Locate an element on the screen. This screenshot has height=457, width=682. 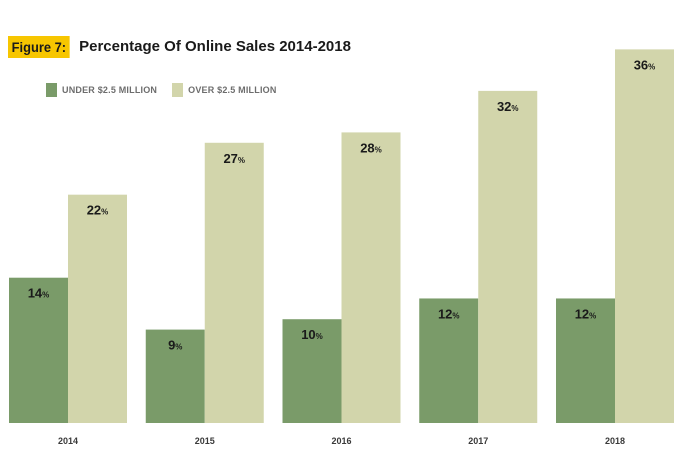
legend-item-under: UNDER $2.5 MILLION is located at coordinates (101, 90).